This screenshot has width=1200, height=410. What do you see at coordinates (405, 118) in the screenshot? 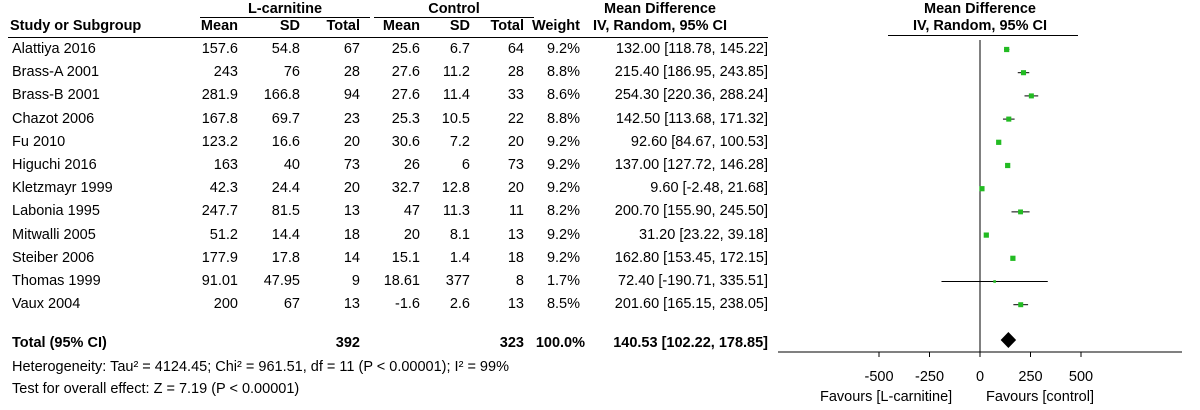
I see `mean2-cell: 25.3` at bounding box center [405, 118].